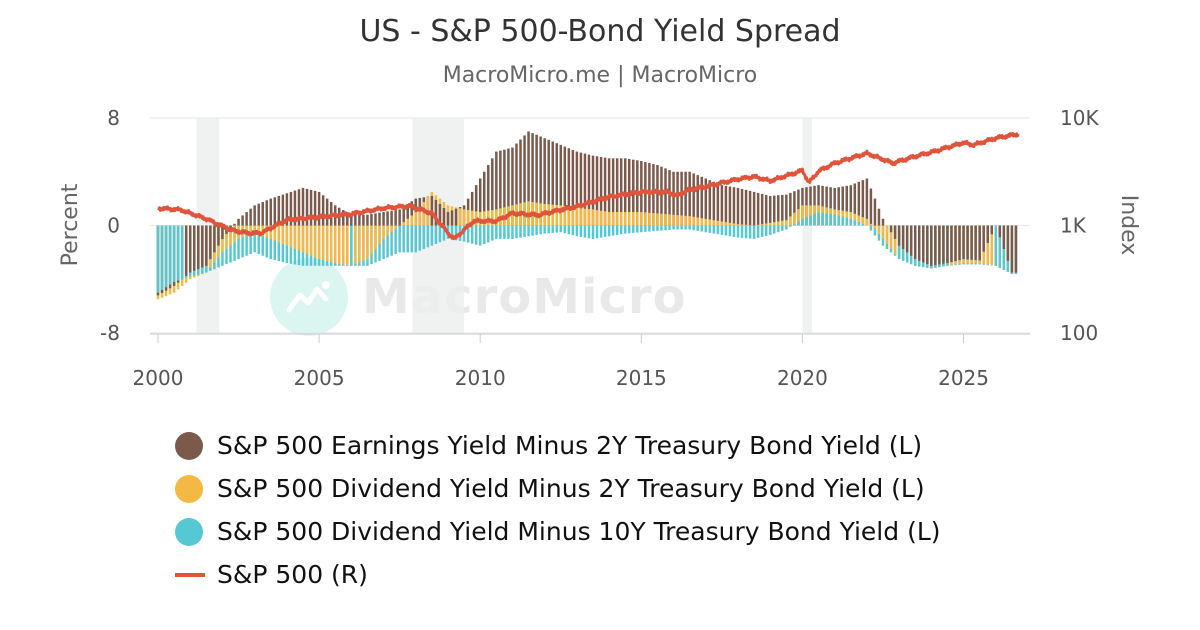  Describe the element at coordinates (480, 378) in the screenshot. I see `x-tick-label: 2010` at that location.